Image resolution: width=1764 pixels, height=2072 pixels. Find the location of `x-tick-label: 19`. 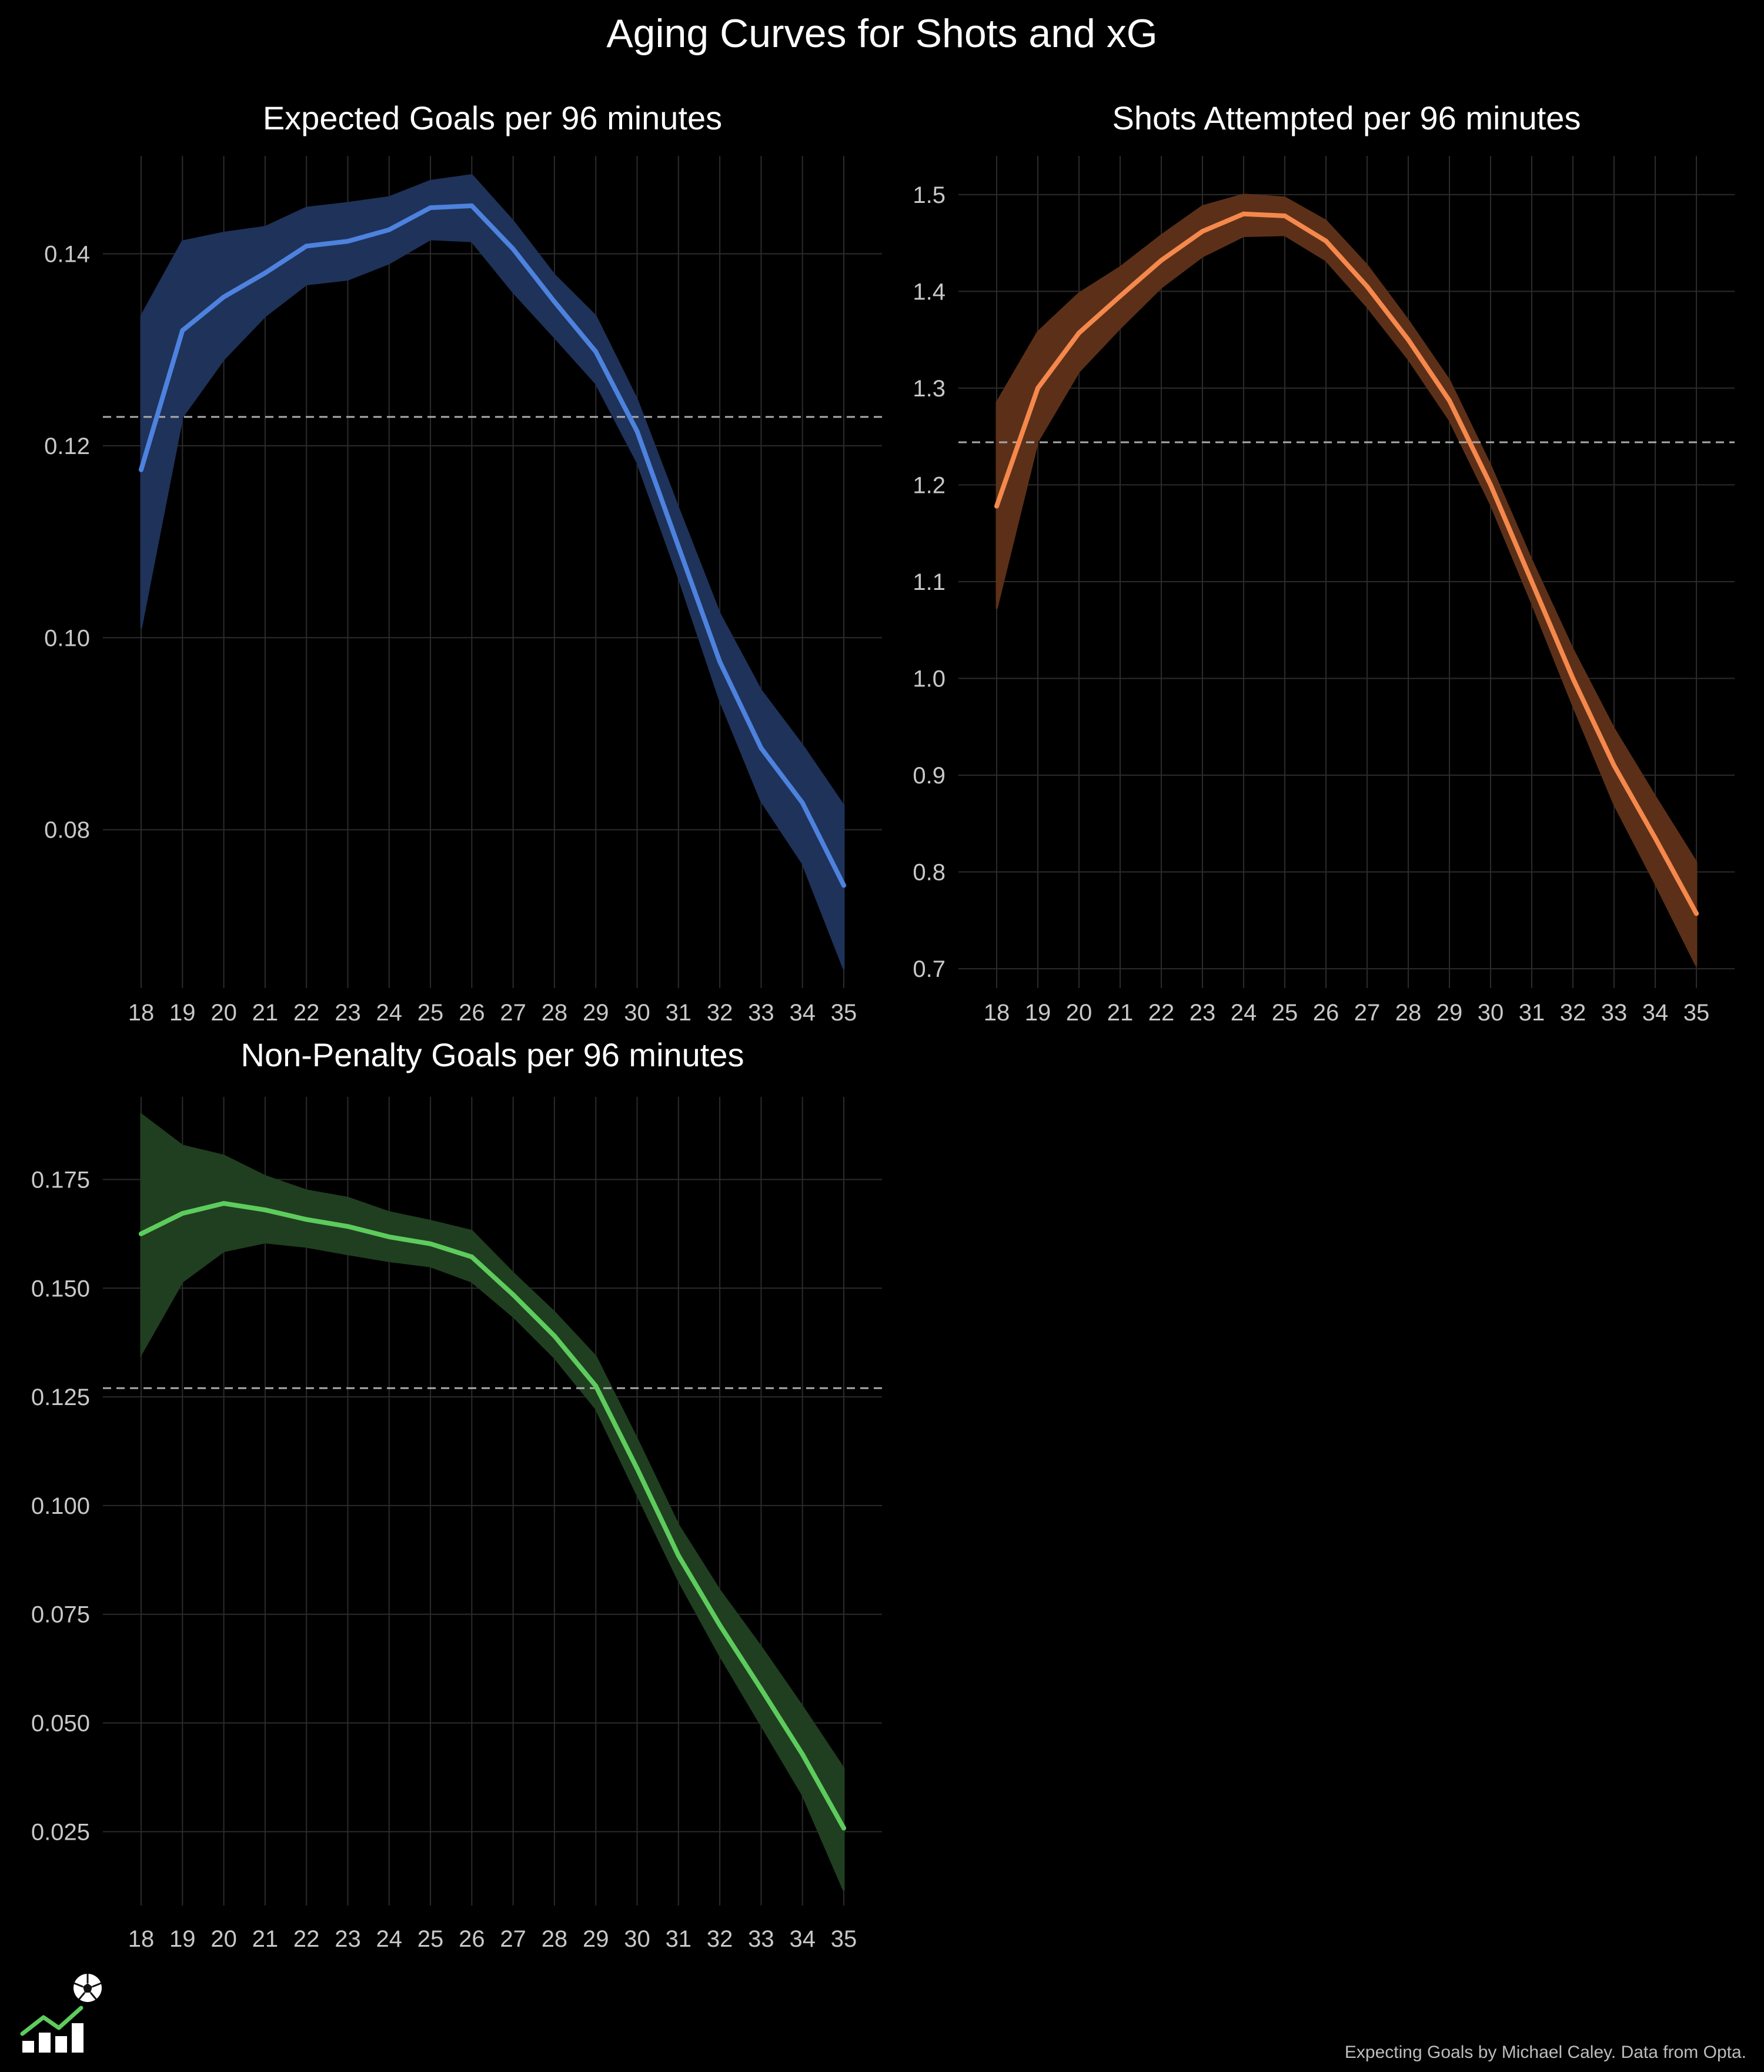

x-tick-label: 19 is located at coordinates (182, 1939).